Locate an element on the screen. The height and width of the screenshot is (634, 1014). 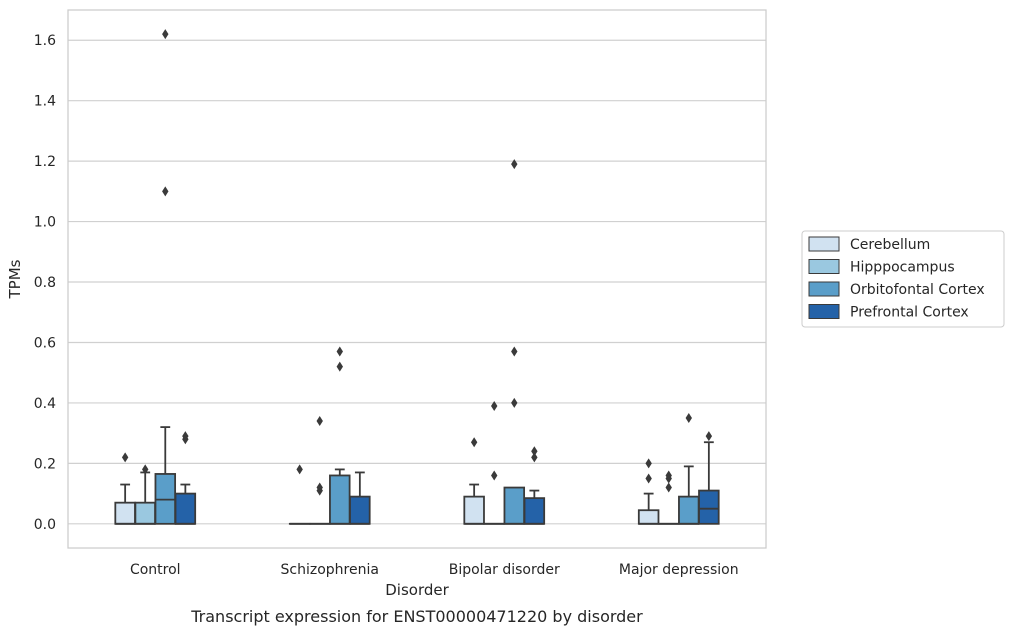
legend-label: Cerebellum is located at coordinates (890, 245).